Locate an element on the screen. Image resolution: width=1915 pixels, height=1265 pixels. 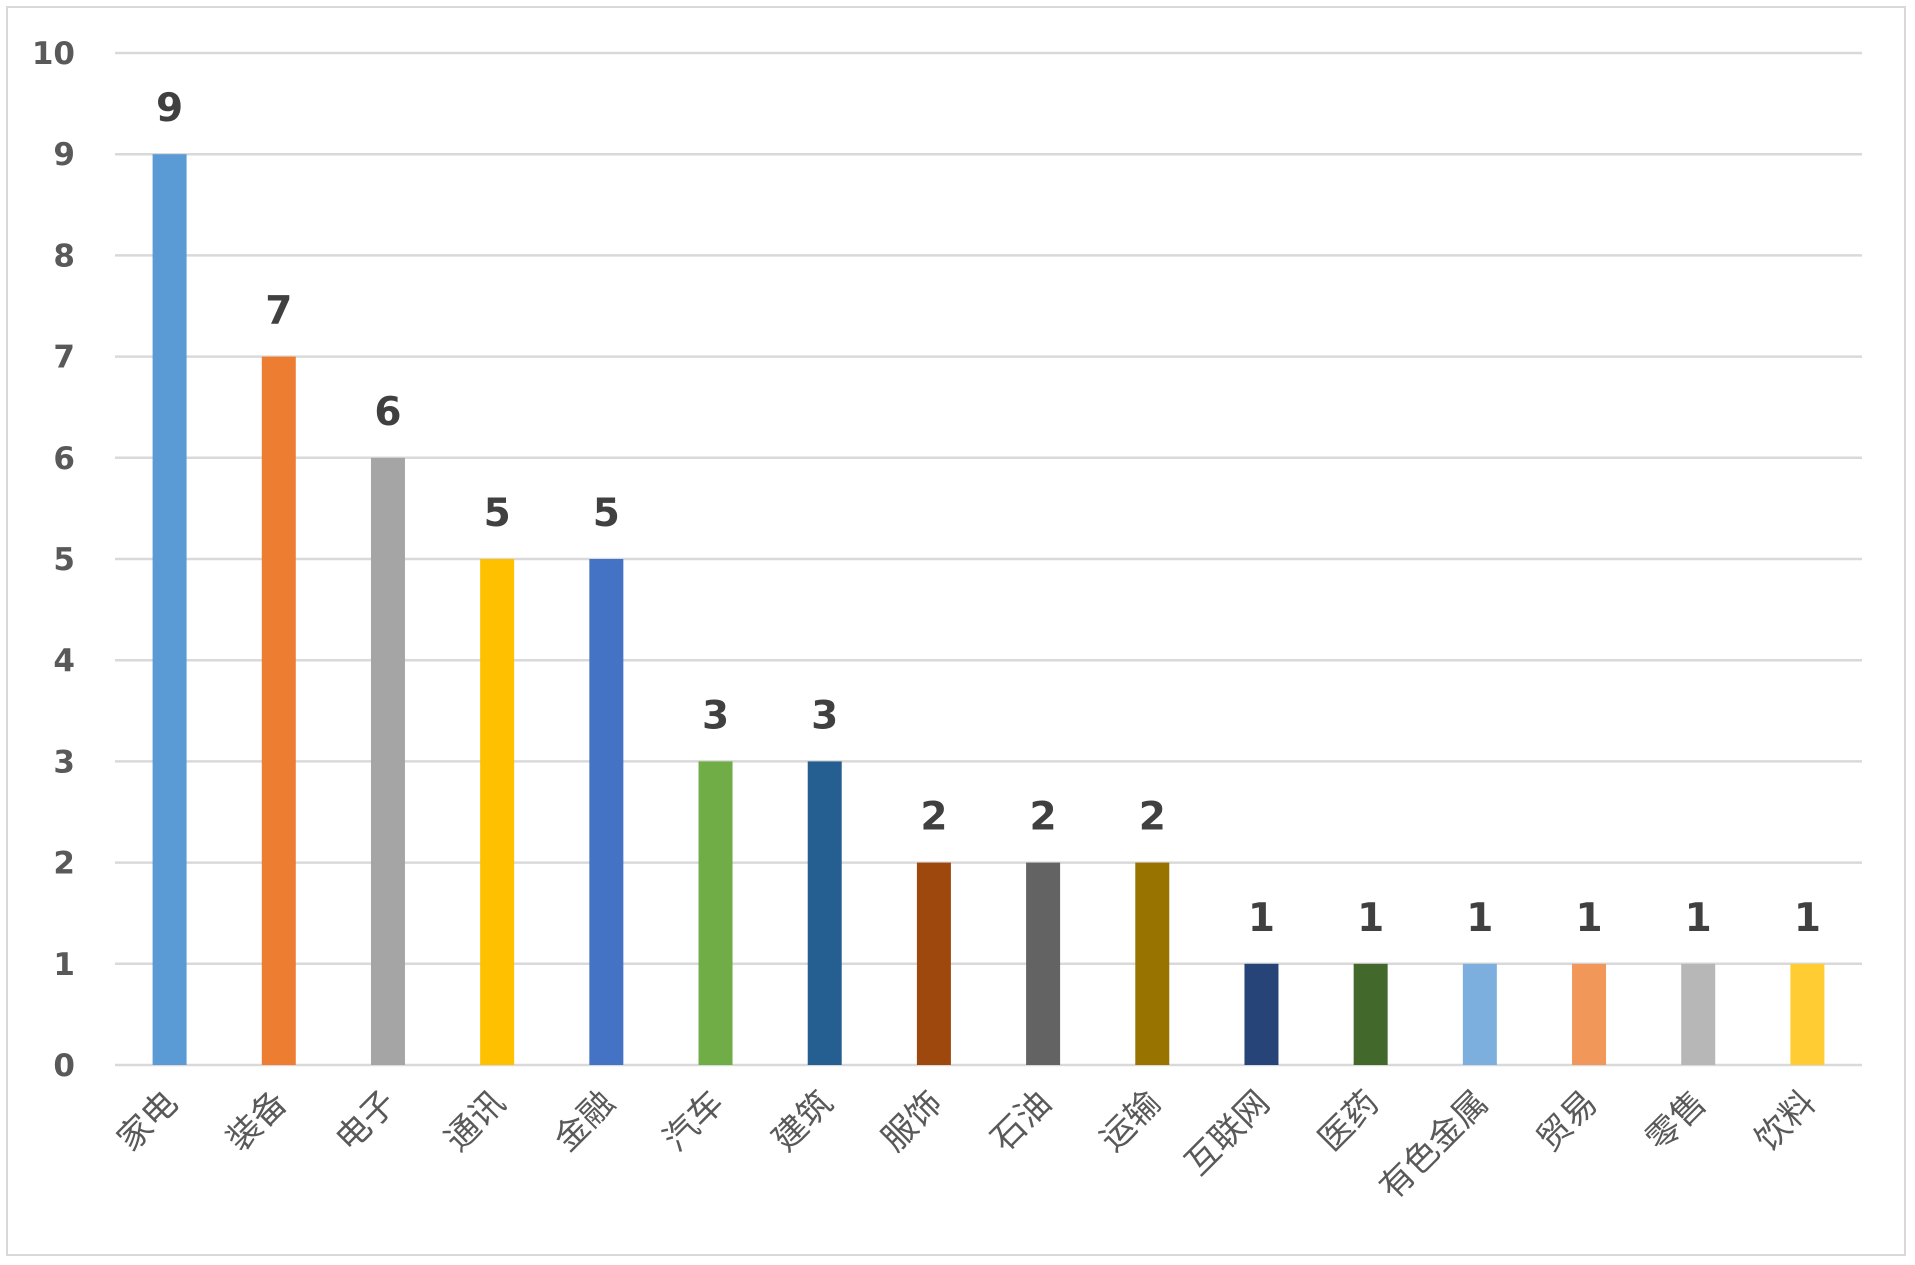
x-tick-label: 石油 is located at coordinates (1021, 1121).